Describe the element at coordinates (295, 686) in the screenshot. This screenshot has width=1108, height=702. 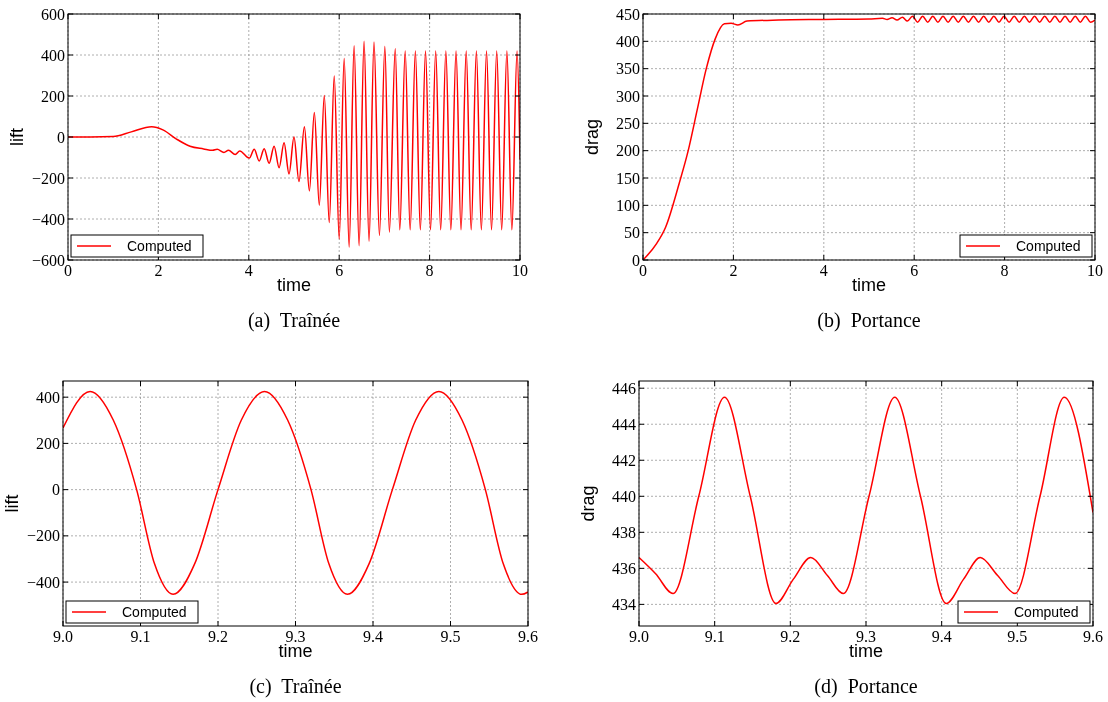
I see `text: (c) Traînée` at that location.